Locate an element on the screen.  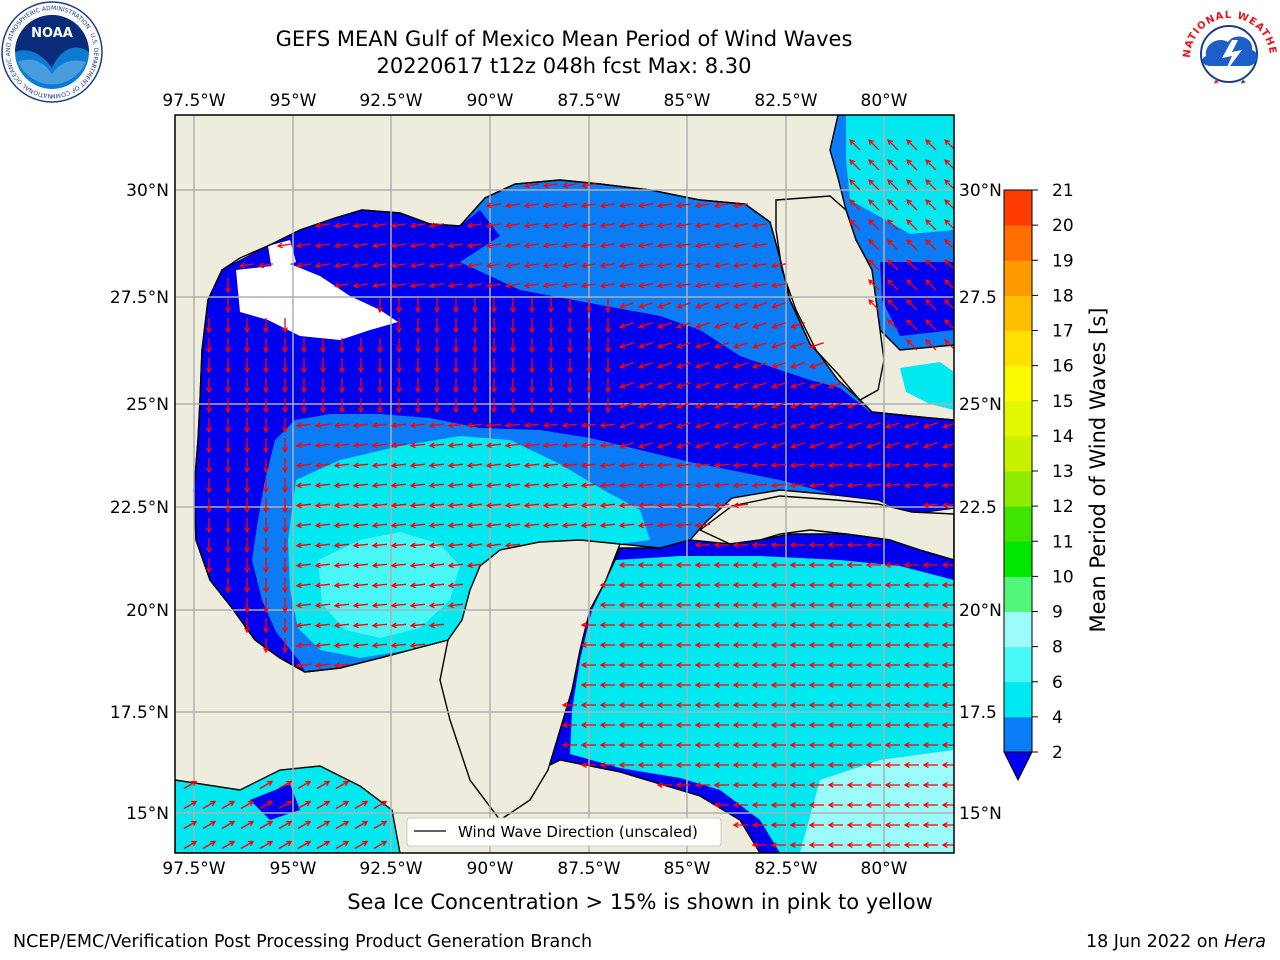
colorbar-tick-label: 11 is located at coordinates (1063, 542).